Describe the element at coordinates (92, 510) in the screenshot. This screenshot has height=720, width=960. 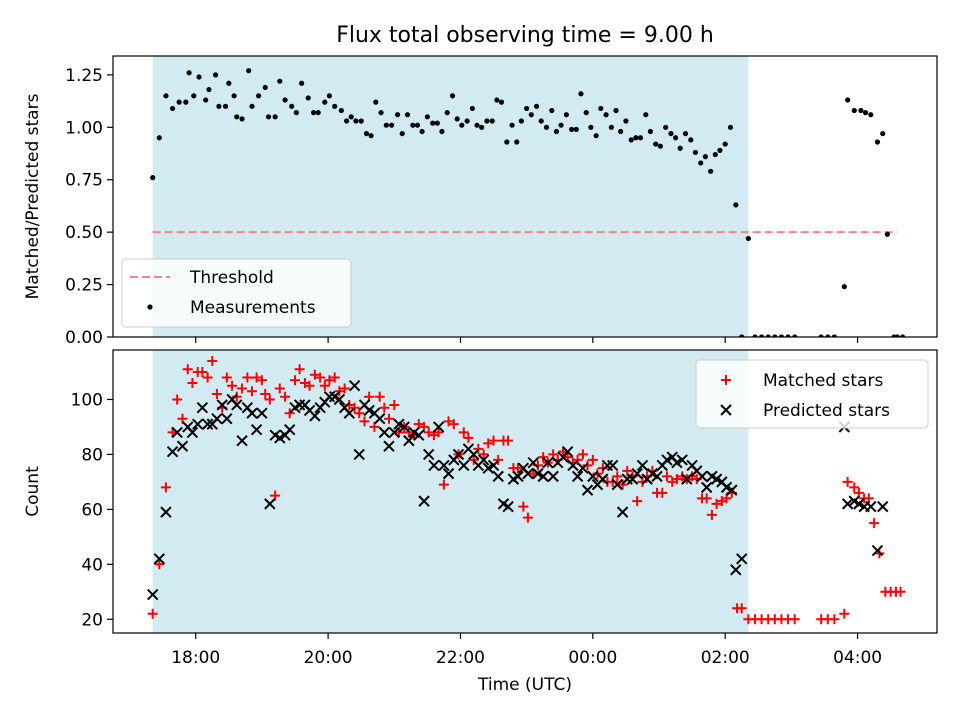
I see `y-tick-label: 60` at that location.